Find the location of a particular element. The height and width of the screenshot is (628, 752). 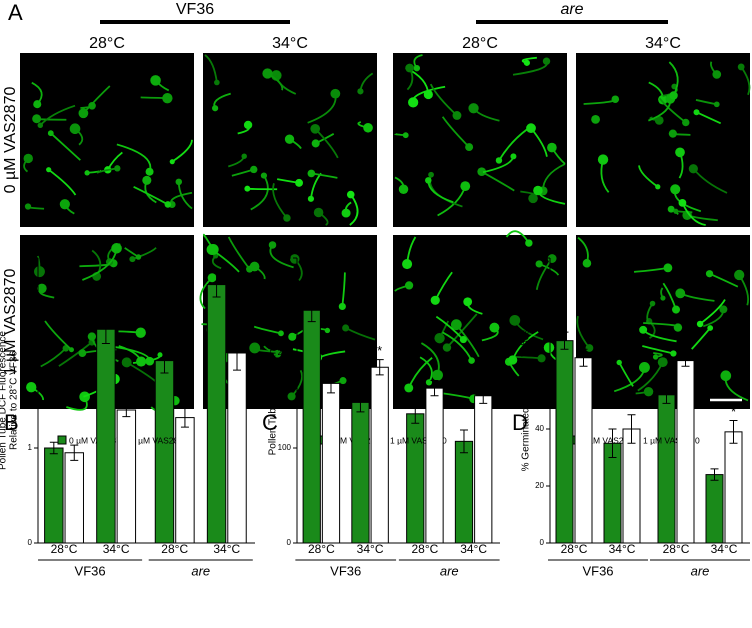

significance-mark: * is located at coordinates (184, 399).